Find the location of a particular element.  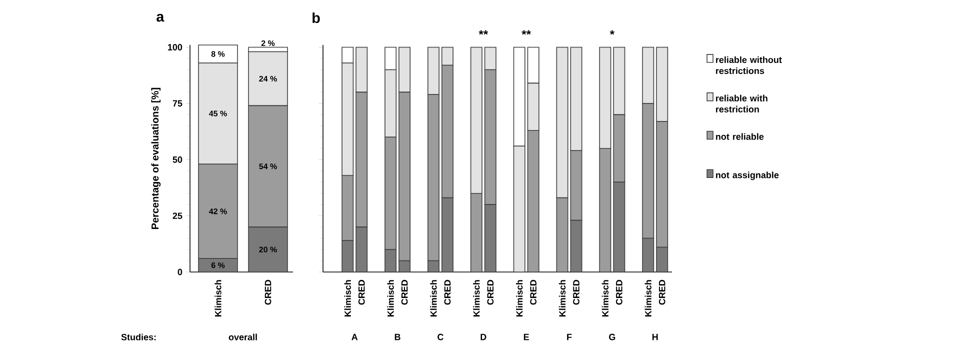

data-label: 8 % is located at coordinates (218, 54).